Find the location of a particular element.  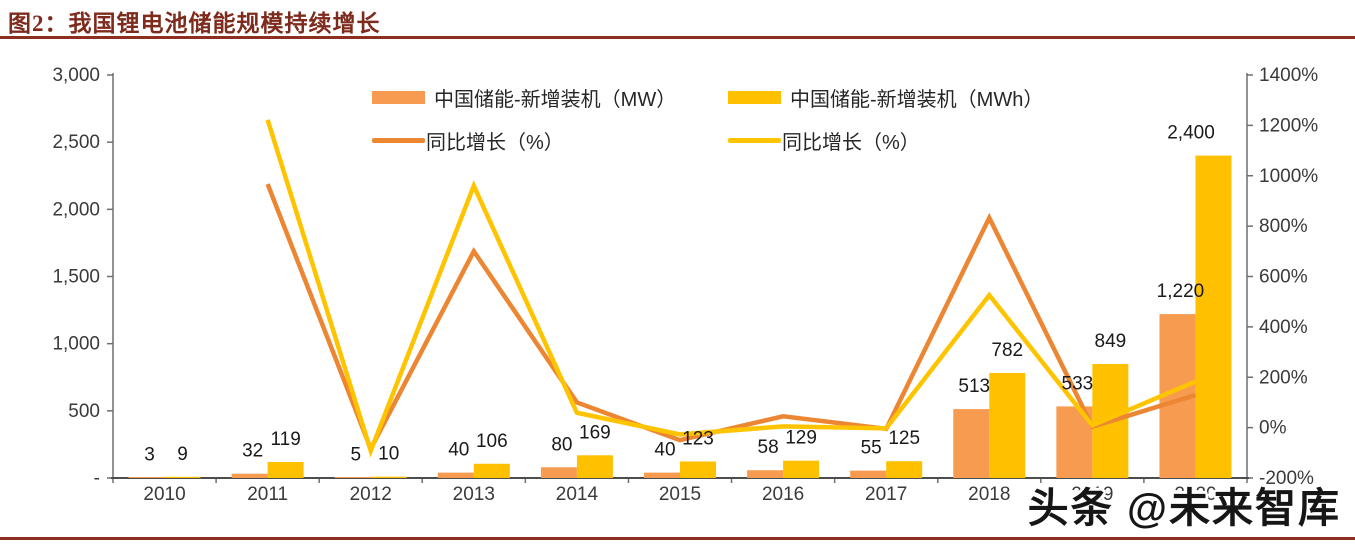

legend-swatch-mw-line is located at coordinates (398, 140).